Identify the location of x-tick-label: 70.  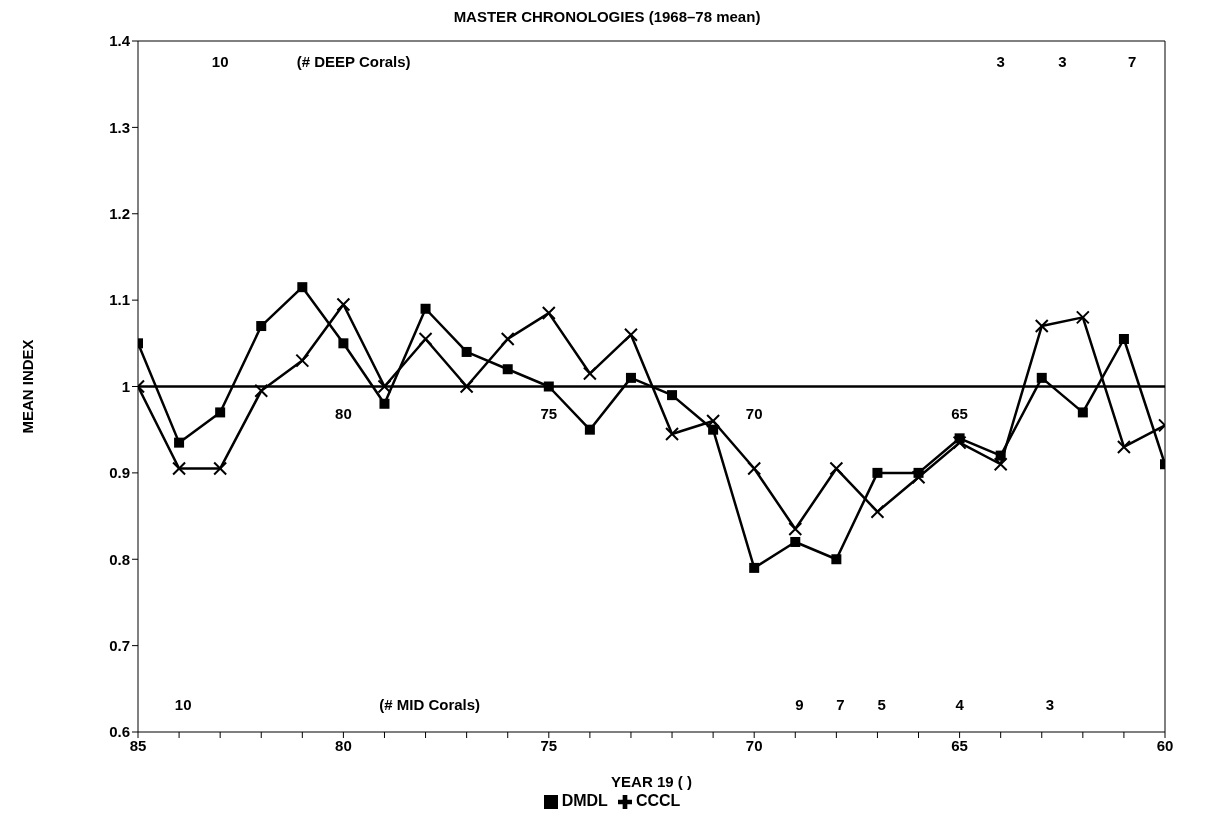
(754, 745).